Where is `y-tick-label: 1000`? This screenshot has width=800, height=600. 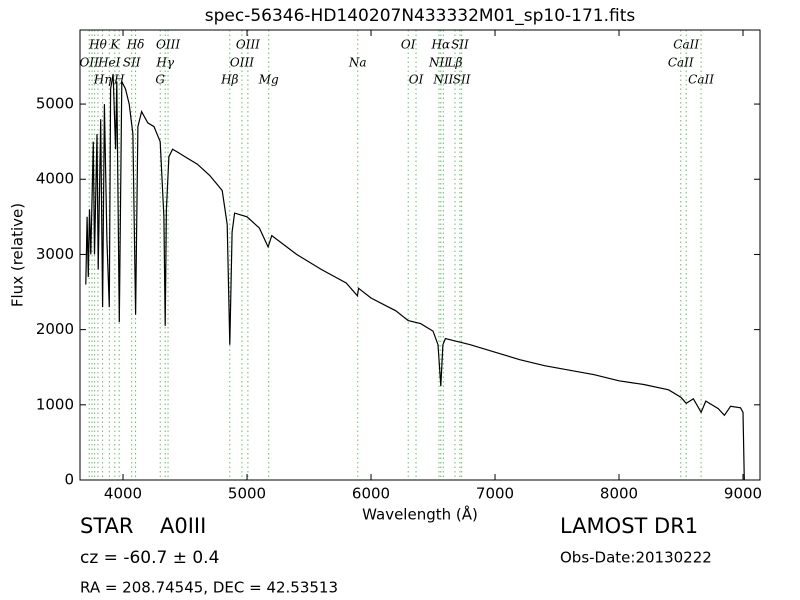
y-tick-label: 1000 is located at coordinates (55, 404).